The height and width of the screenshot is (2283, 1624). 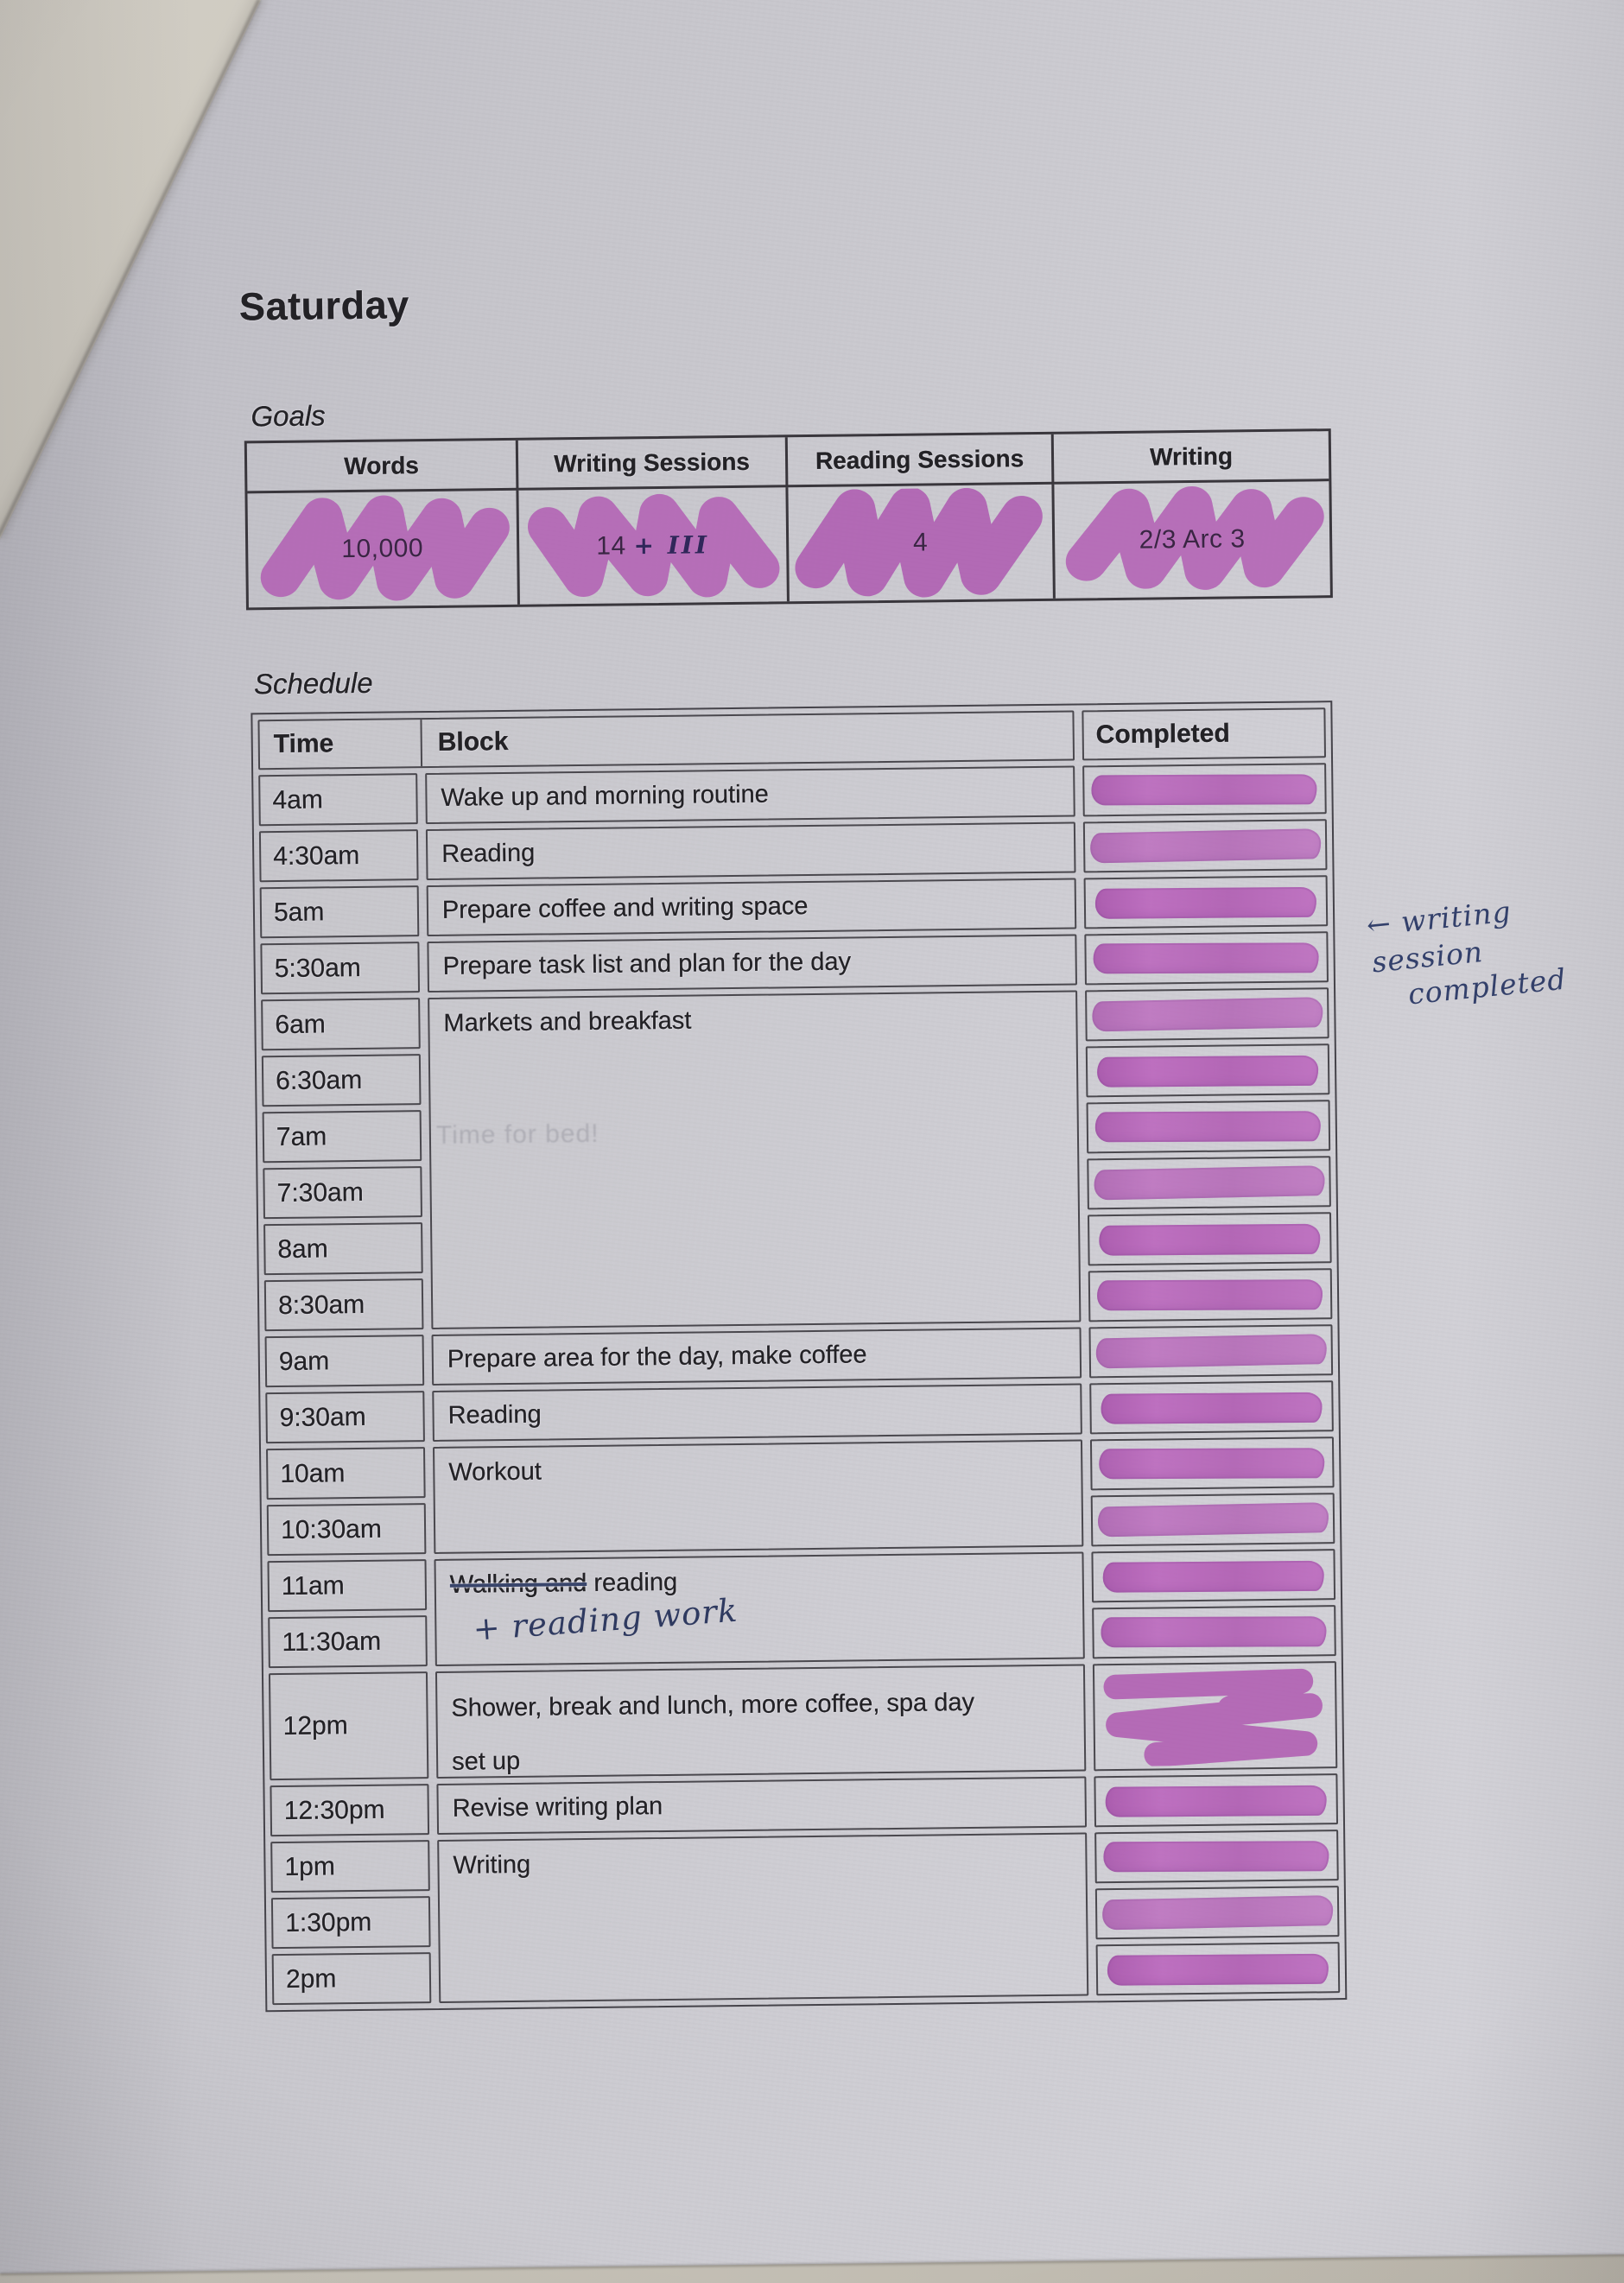 I want to click on struck-text: Walking and, so click(x=518, y=1584).